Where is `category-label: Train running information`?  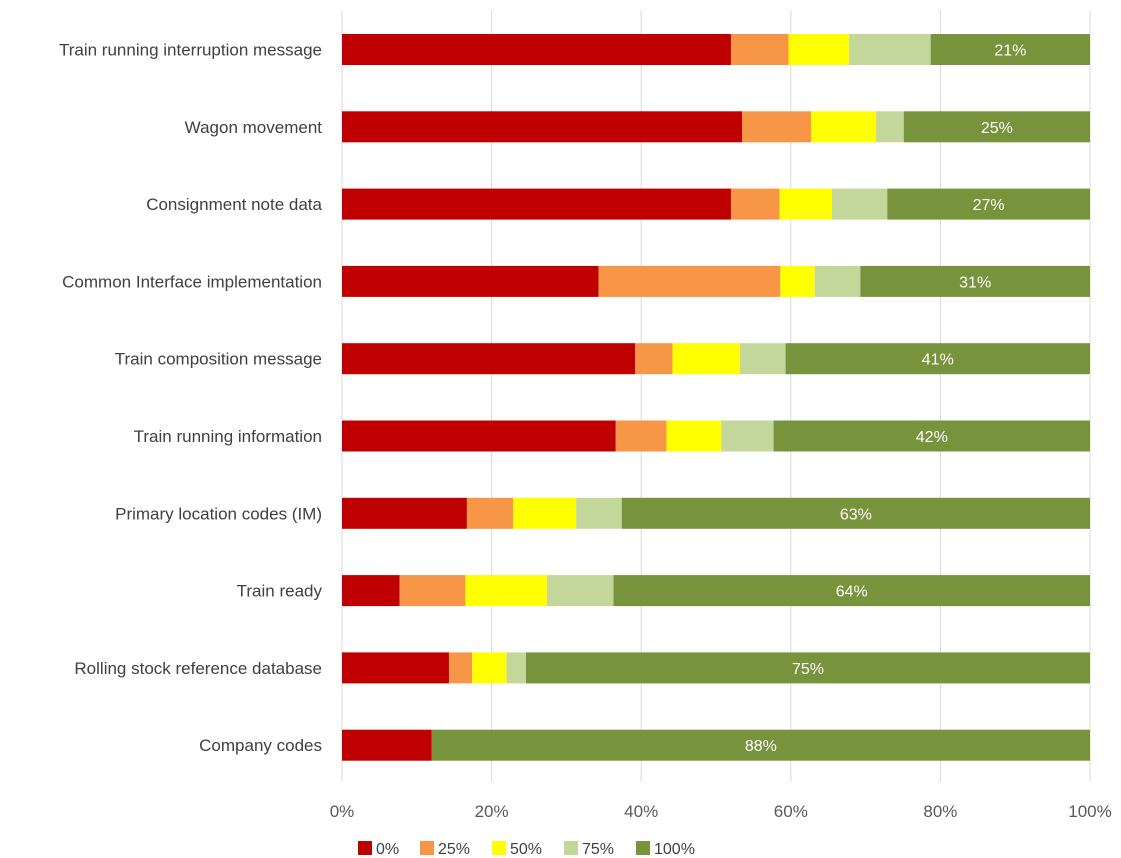
category-label: Train running information is located at coordinates (228, 436).